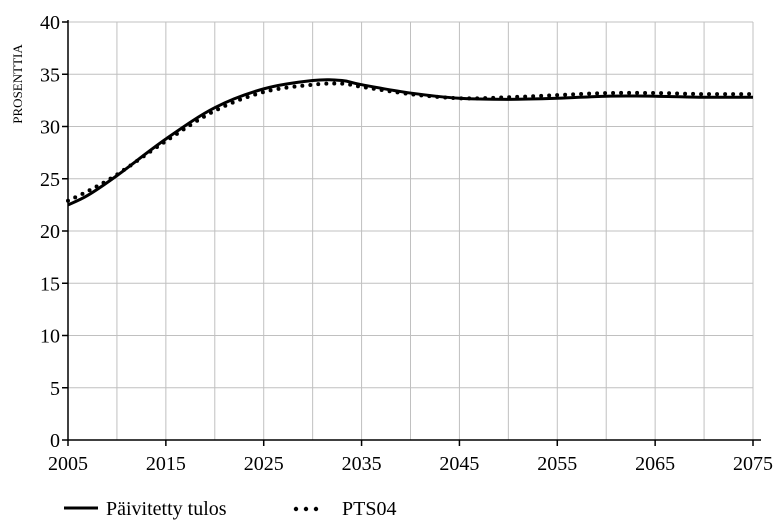 The image size is (778, 520). What do you see at coordinates (459, 464) in the screenshot?
I see `x-tick-label: 2045` at bounding box center [459, 464].